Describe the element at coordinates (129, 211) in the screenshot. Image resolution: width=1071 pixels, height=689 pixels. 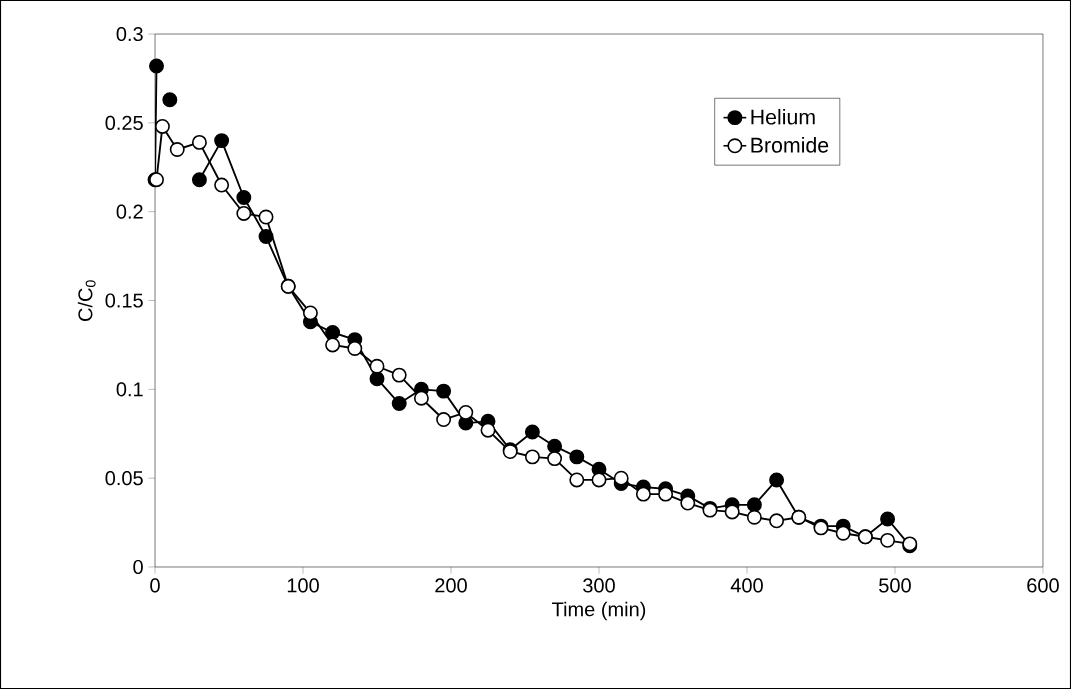
I see `y-tick-label: 0.2` at that location.